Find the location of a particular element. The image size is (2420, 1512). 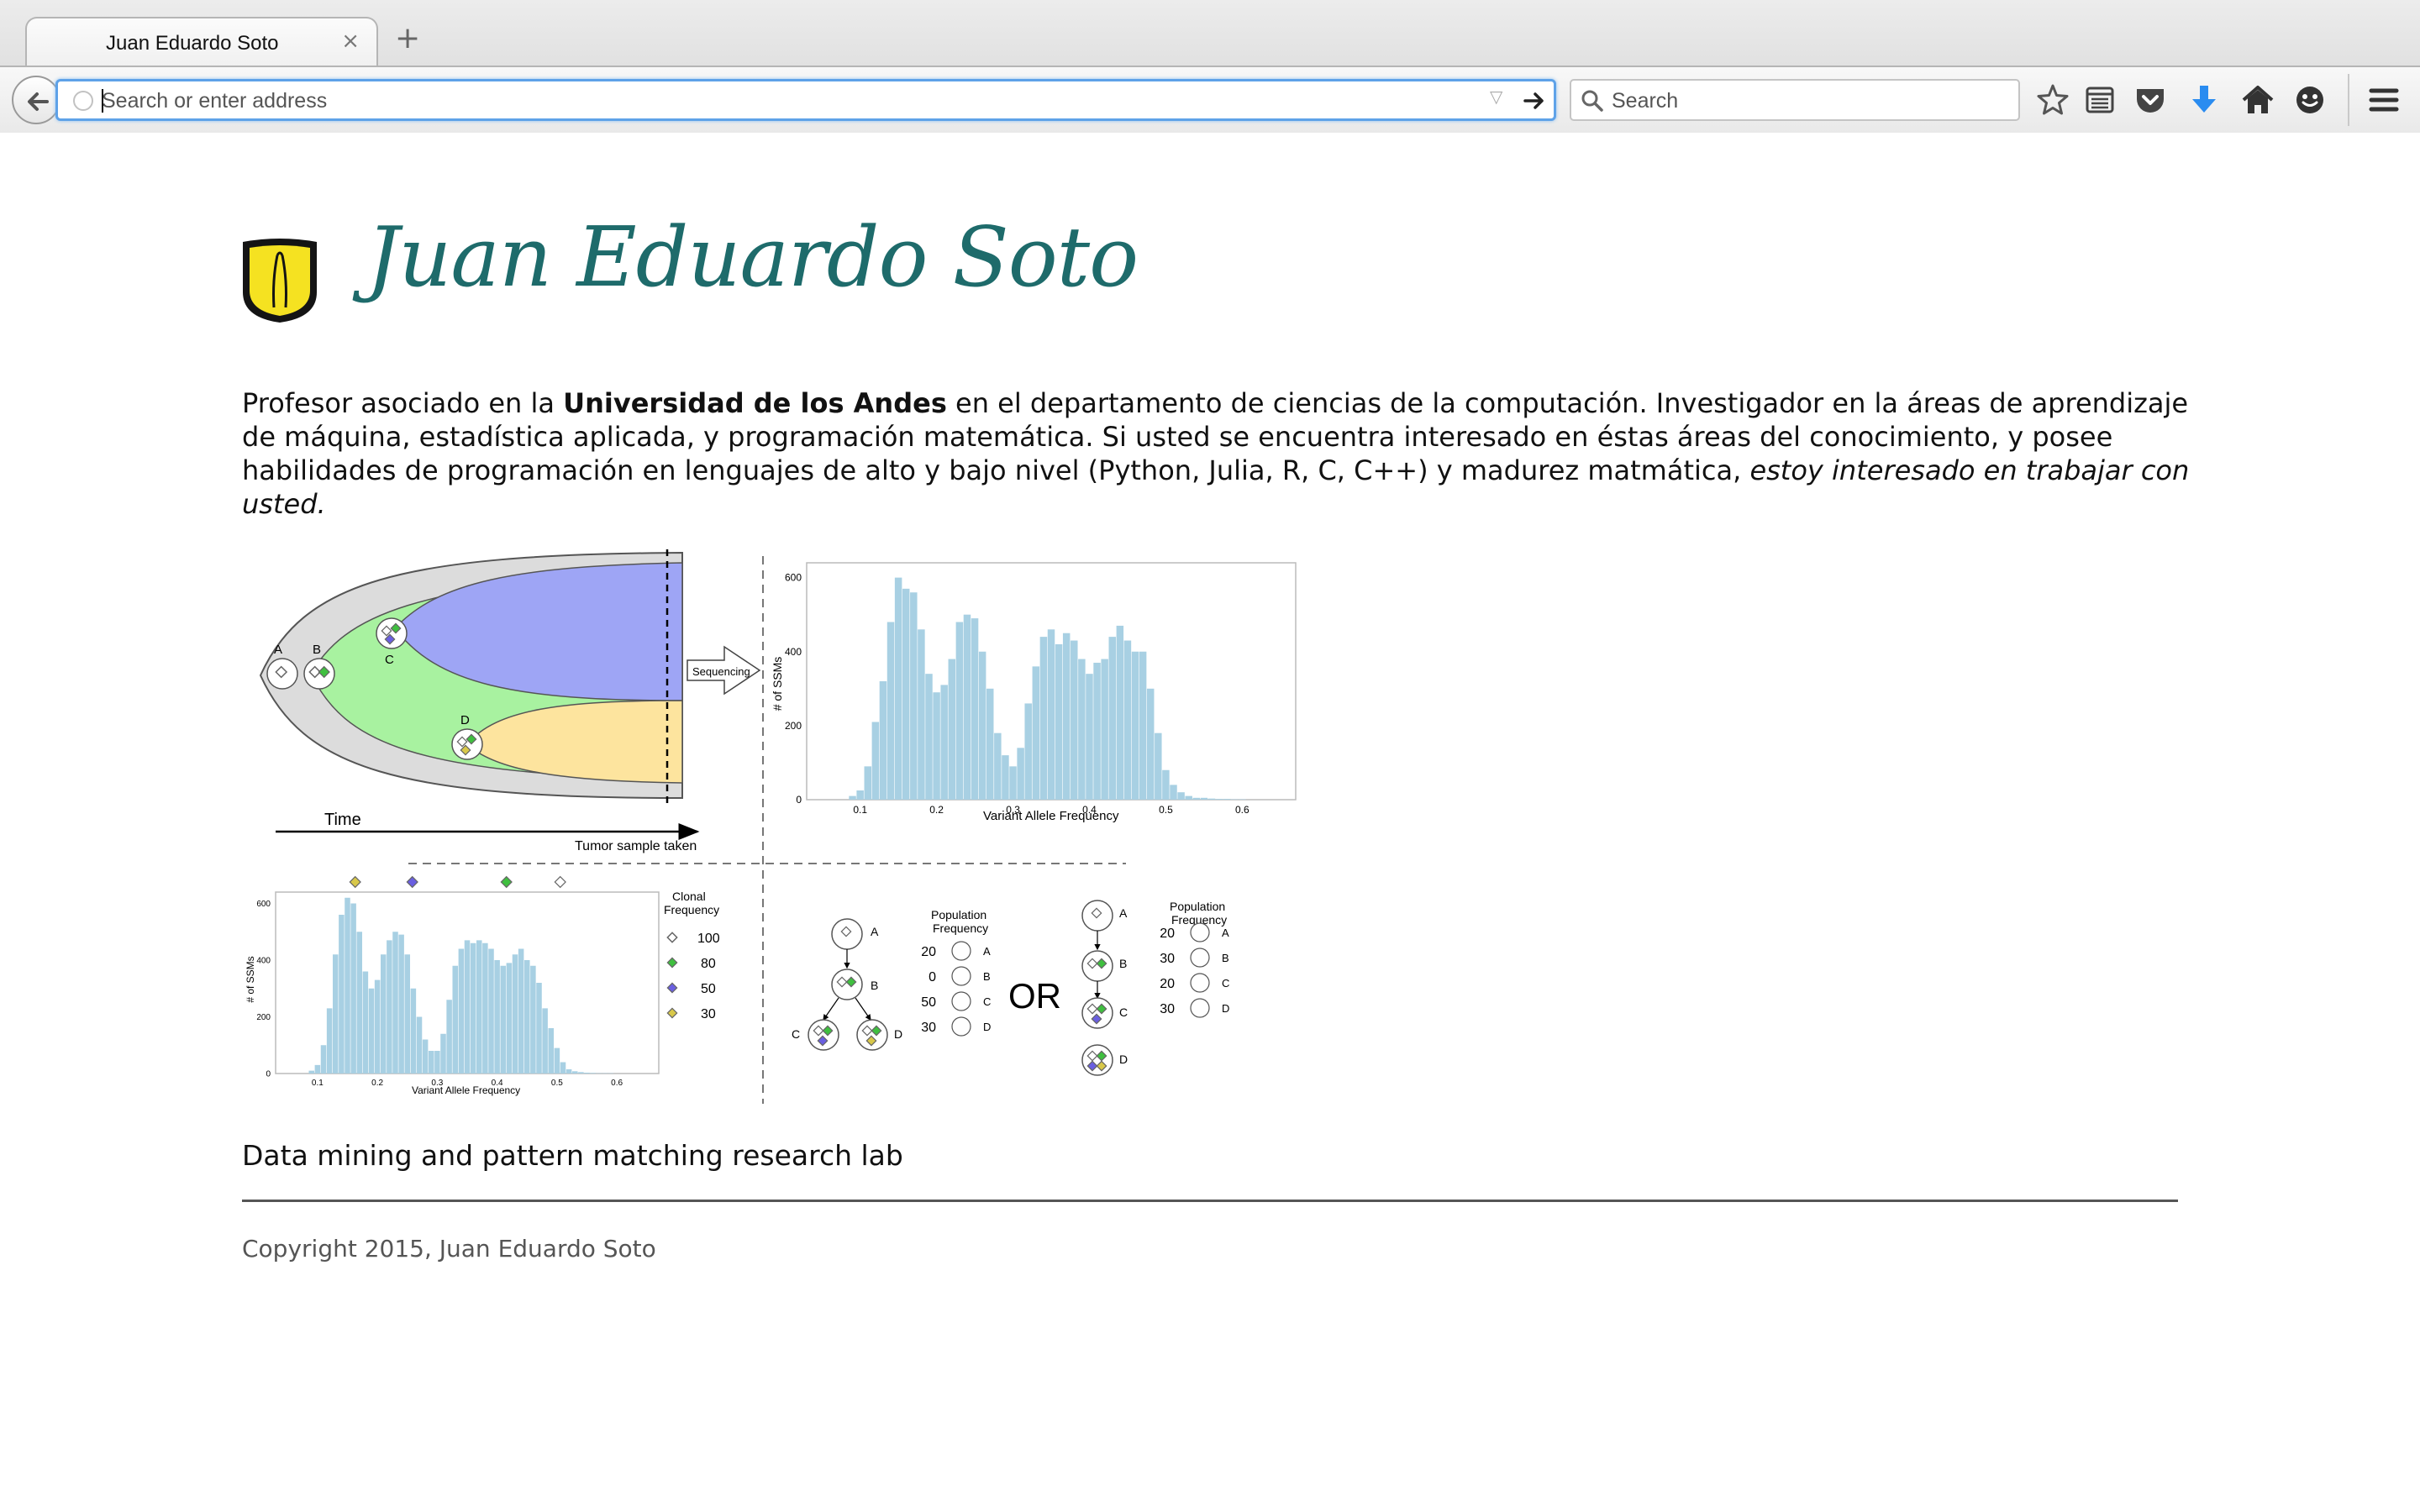

search-bar is located at coordinates (1795, 100).